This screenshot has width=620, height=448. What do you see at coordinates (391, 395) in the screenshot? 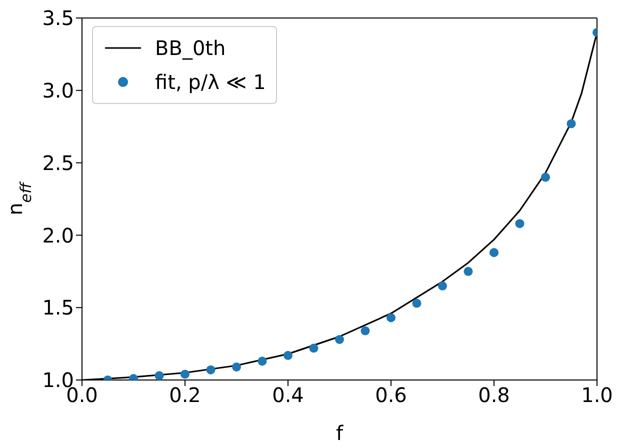
I see `x-tick-label: 0.6` at bounding box center [391, 395].